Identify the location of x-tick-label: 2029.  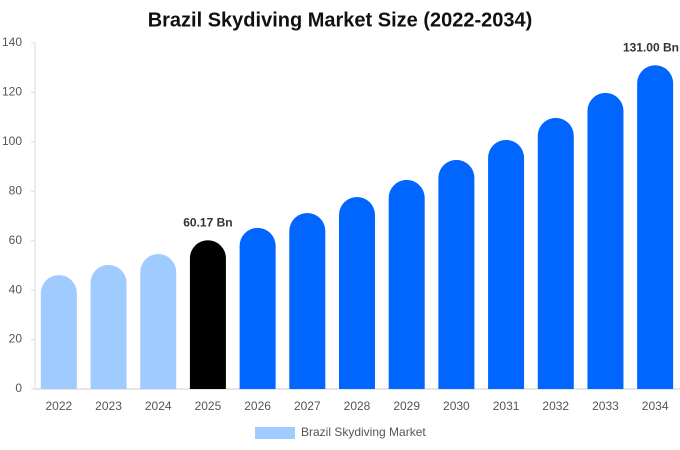
(406, 406).